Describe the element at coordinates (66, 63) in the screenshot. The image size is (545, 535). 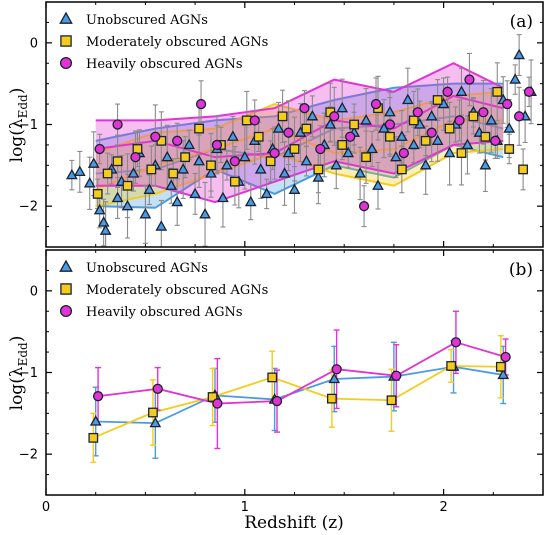
I see `panel-a-legend-marker` at that location.